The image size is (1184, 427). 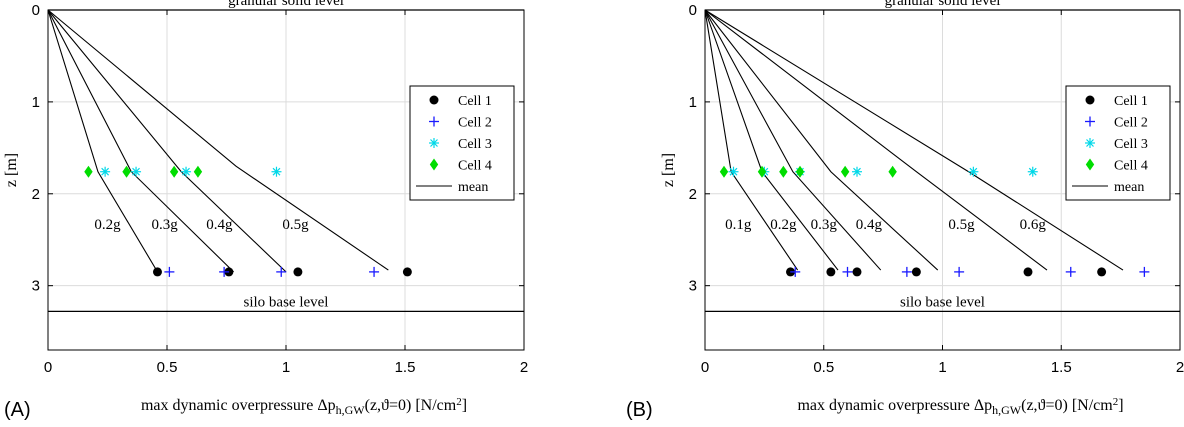 I want to click on panel-label: (A), so click(x=17, y=410).